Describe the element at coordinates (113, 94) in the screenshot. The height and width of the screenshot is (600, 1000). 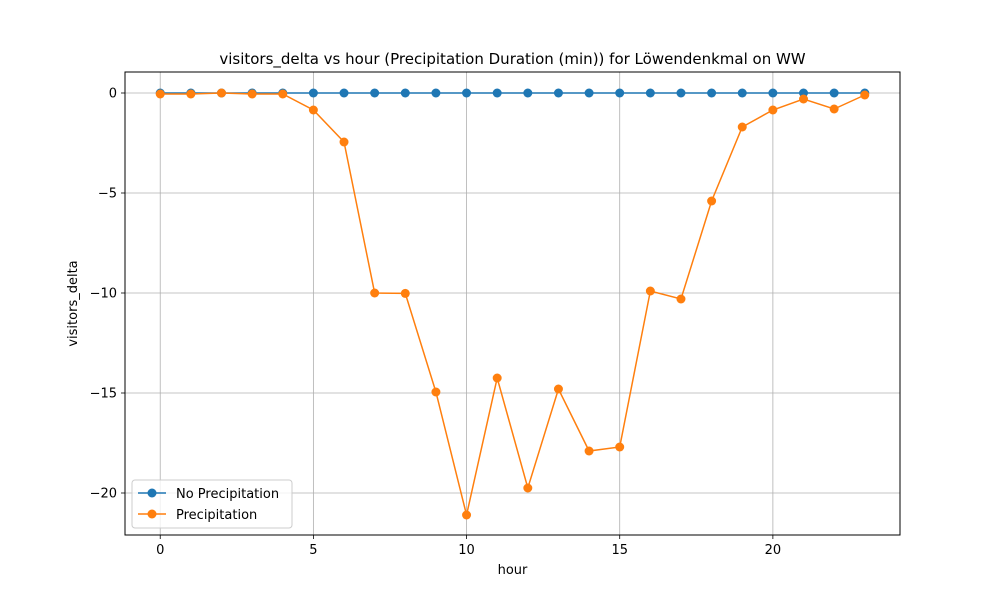
I see `y-tick-label: 0` at that location.